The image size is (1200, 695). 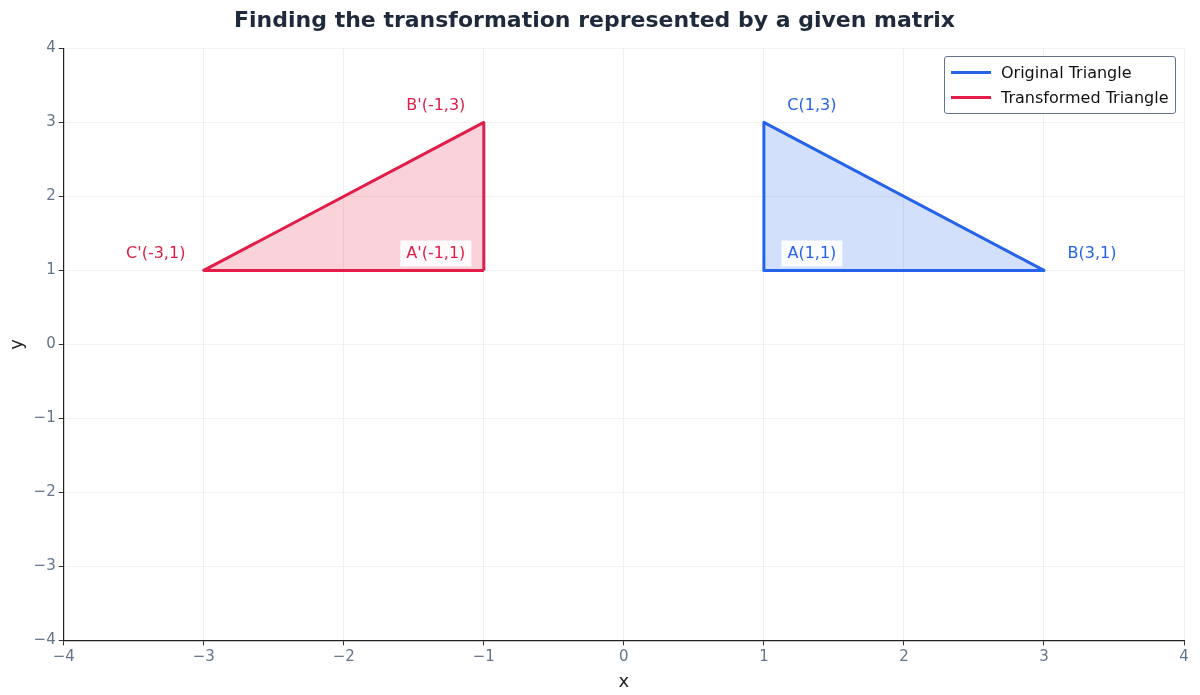 I want to click on y-tick-label: −4, so click(x=44, y=639).